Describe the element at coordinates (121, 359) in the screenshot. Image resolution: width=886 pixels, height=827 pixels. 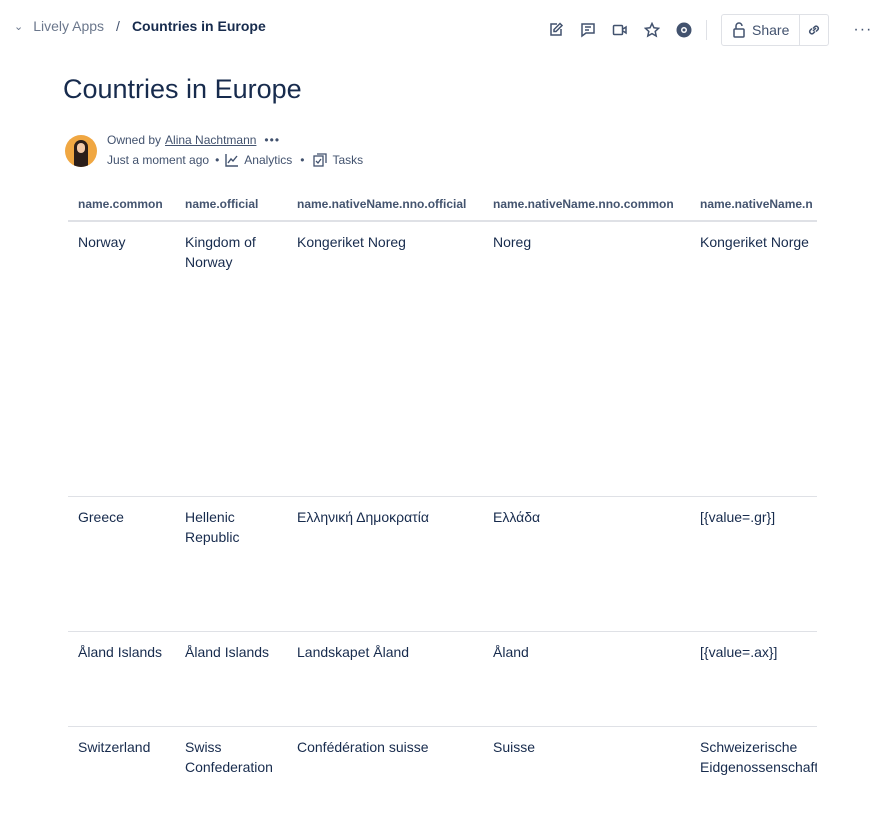
I see `table-cell: Norway` at that location.